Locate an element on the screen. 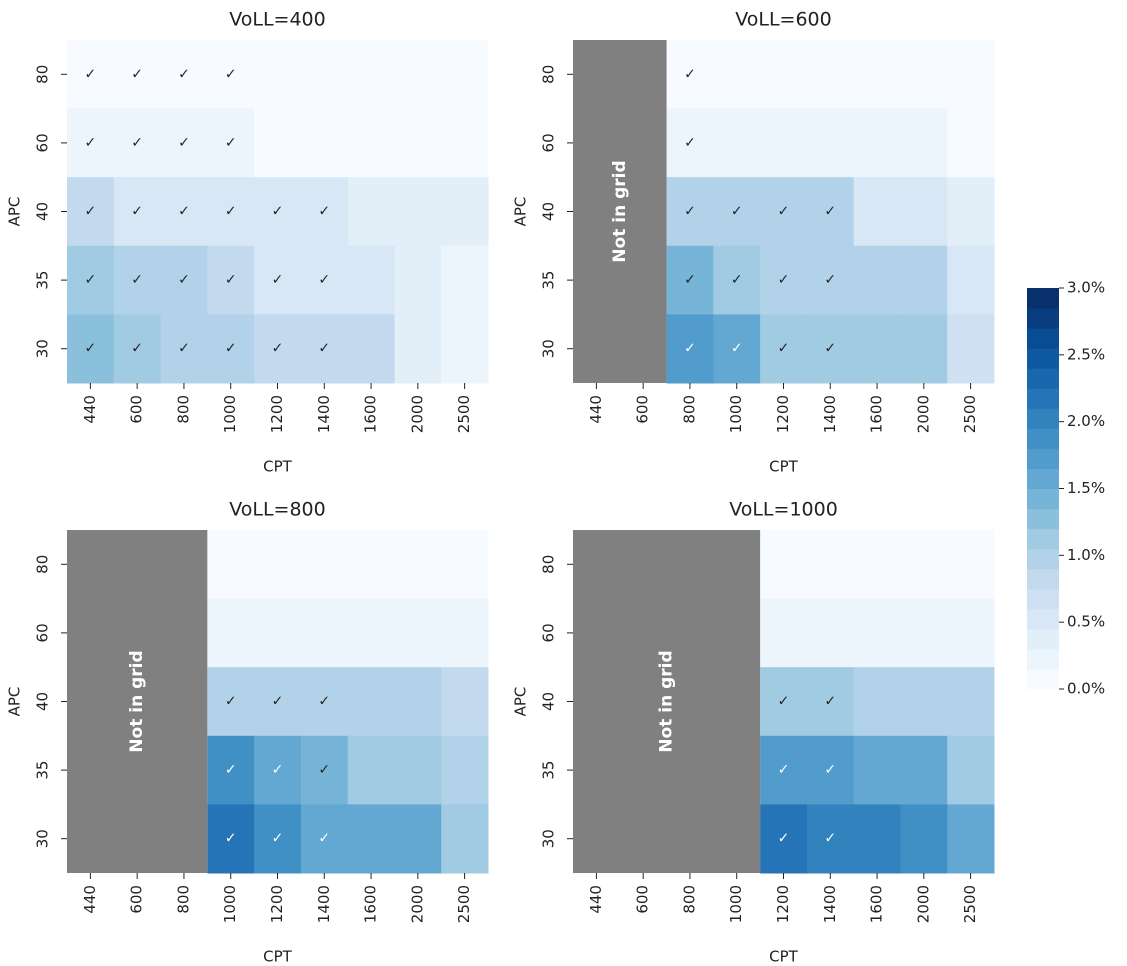 The height and width of the screenshot is (966, 1127). x-tick-label: 1400 is located at coordinates (830, 414).